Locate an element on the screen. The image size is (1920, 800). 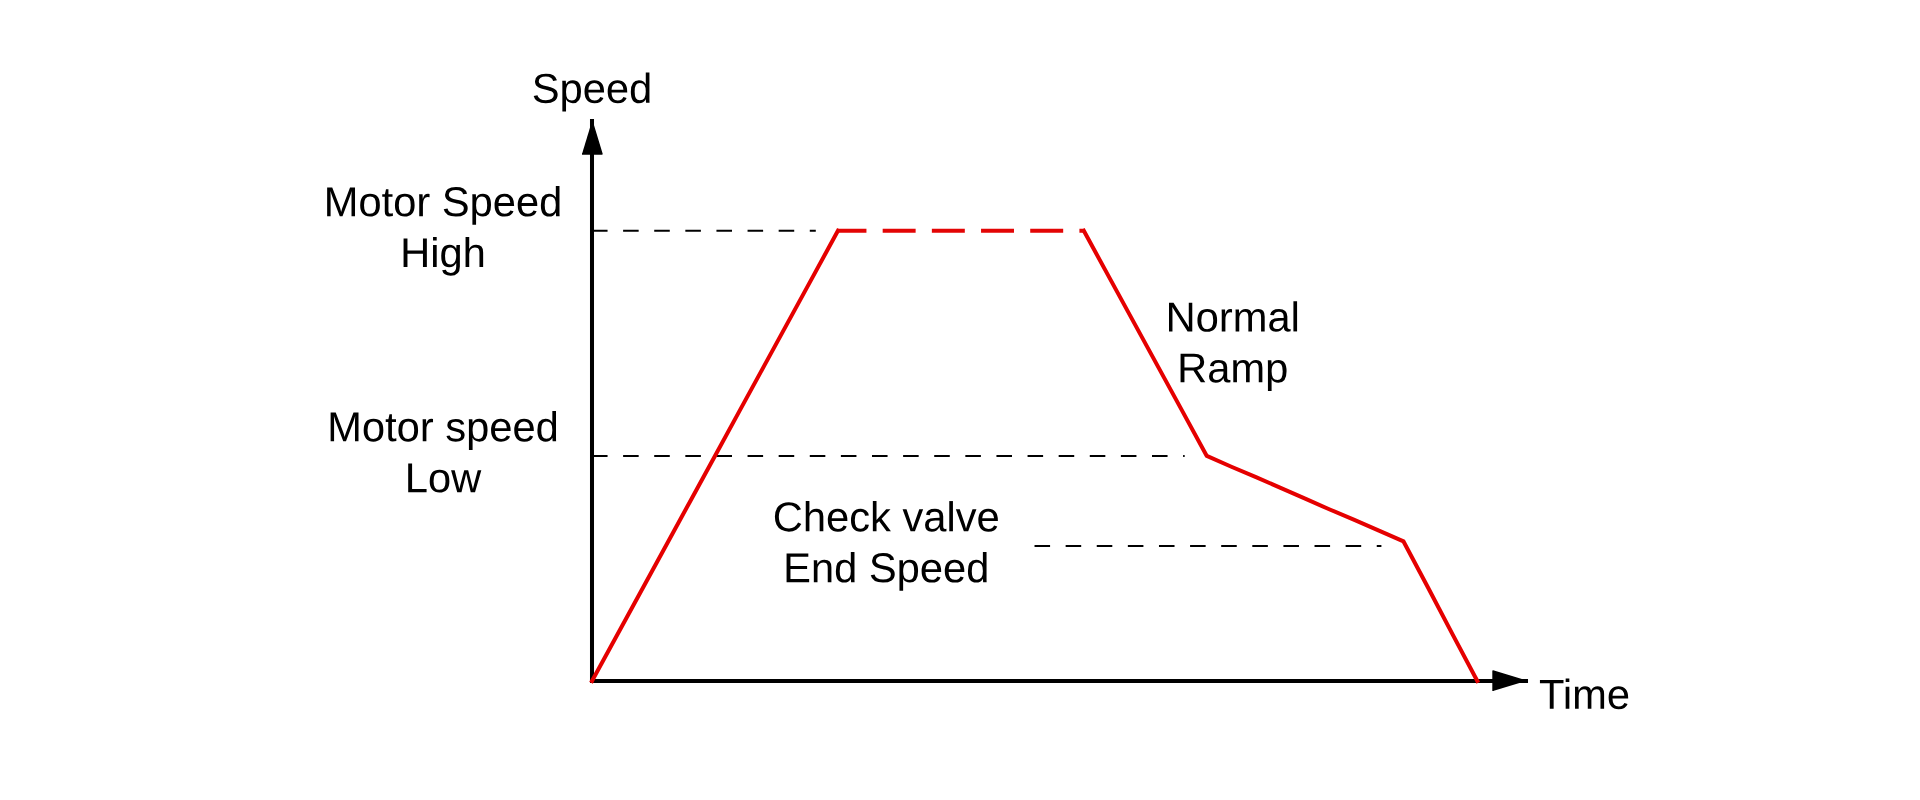
ref-line-label: Motor speed Low is located at coordinates (443, 452).